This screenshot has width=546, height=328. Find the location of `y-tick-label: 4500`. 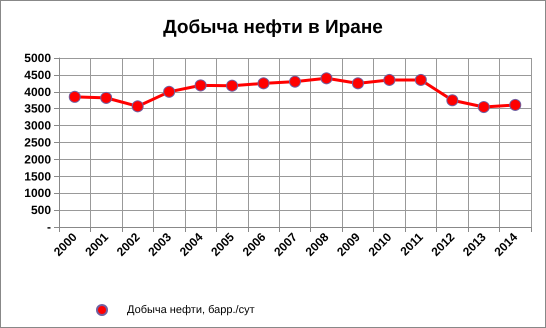

y-tick-label: 4500 is located at coordinates (38, 75).